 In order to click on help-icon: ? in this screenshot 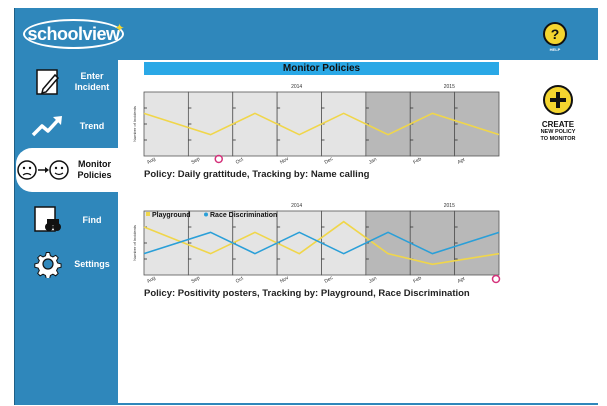, I will do `click(555, 34)`.